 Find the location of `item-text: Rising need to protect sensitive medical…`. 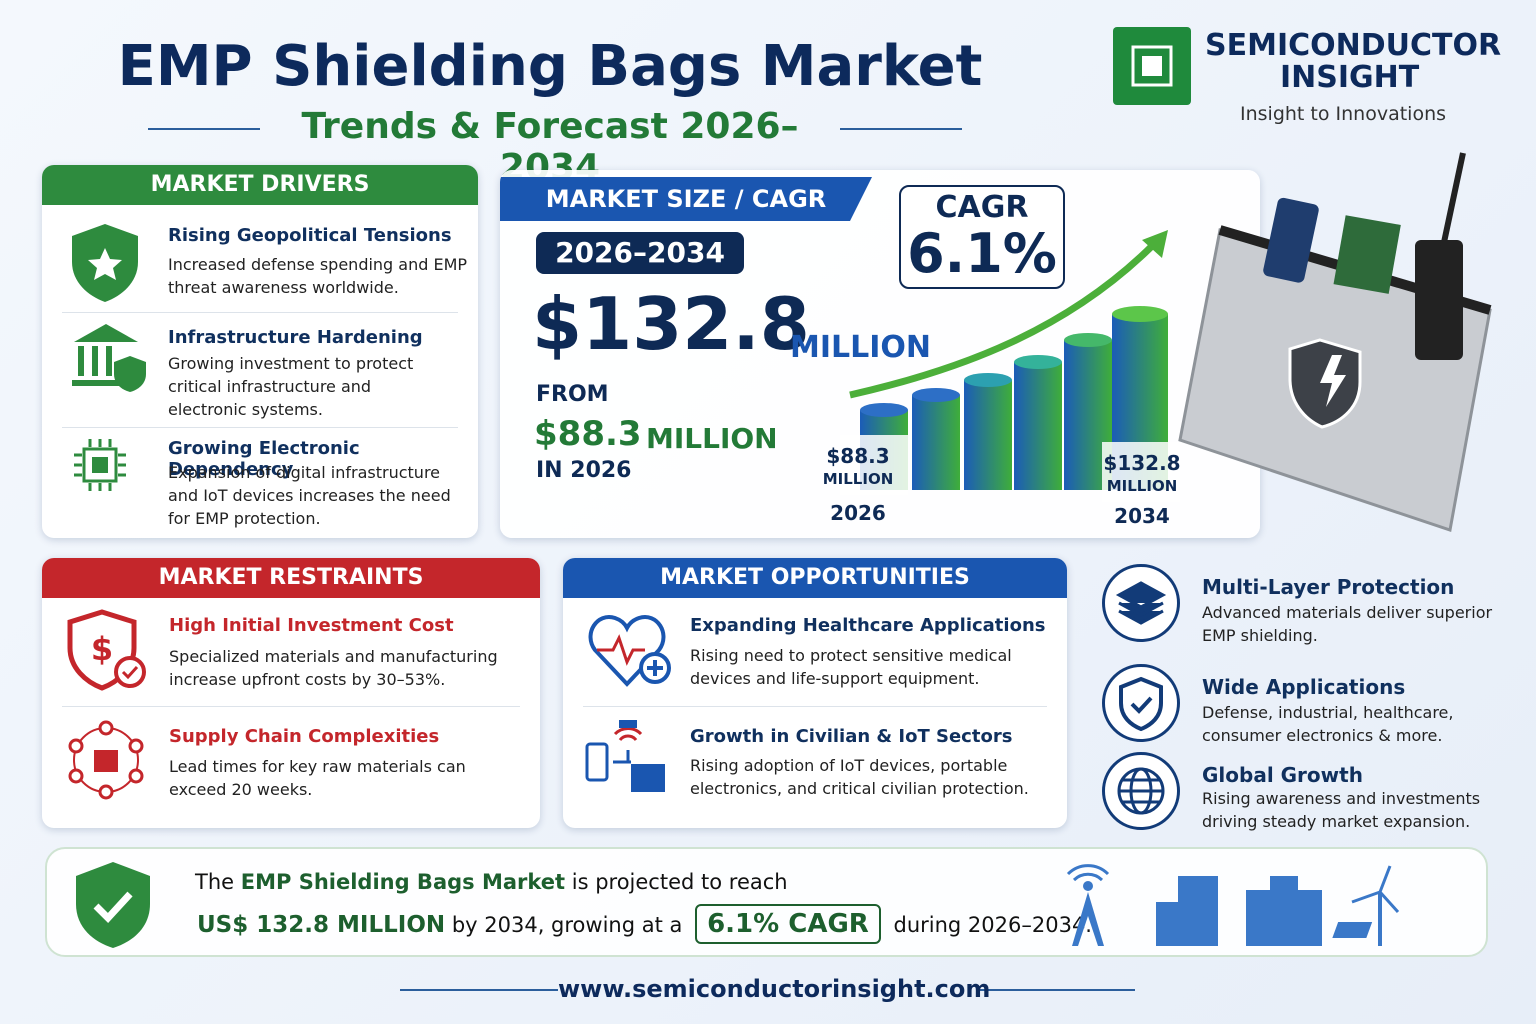

item-text: Rising need to protect sensitive medical… is located at coordinates (851, 667).